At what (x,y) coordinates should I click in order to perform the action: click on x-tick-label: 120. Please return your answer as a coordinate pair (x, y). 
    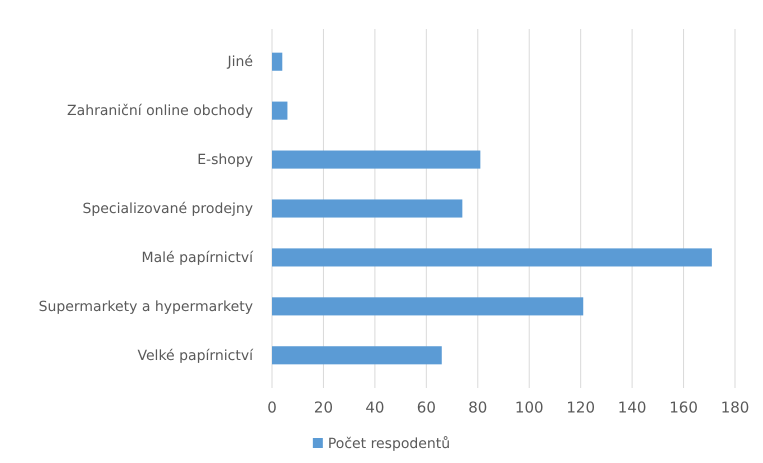
    Looking at the image, I should click on (580, 407).